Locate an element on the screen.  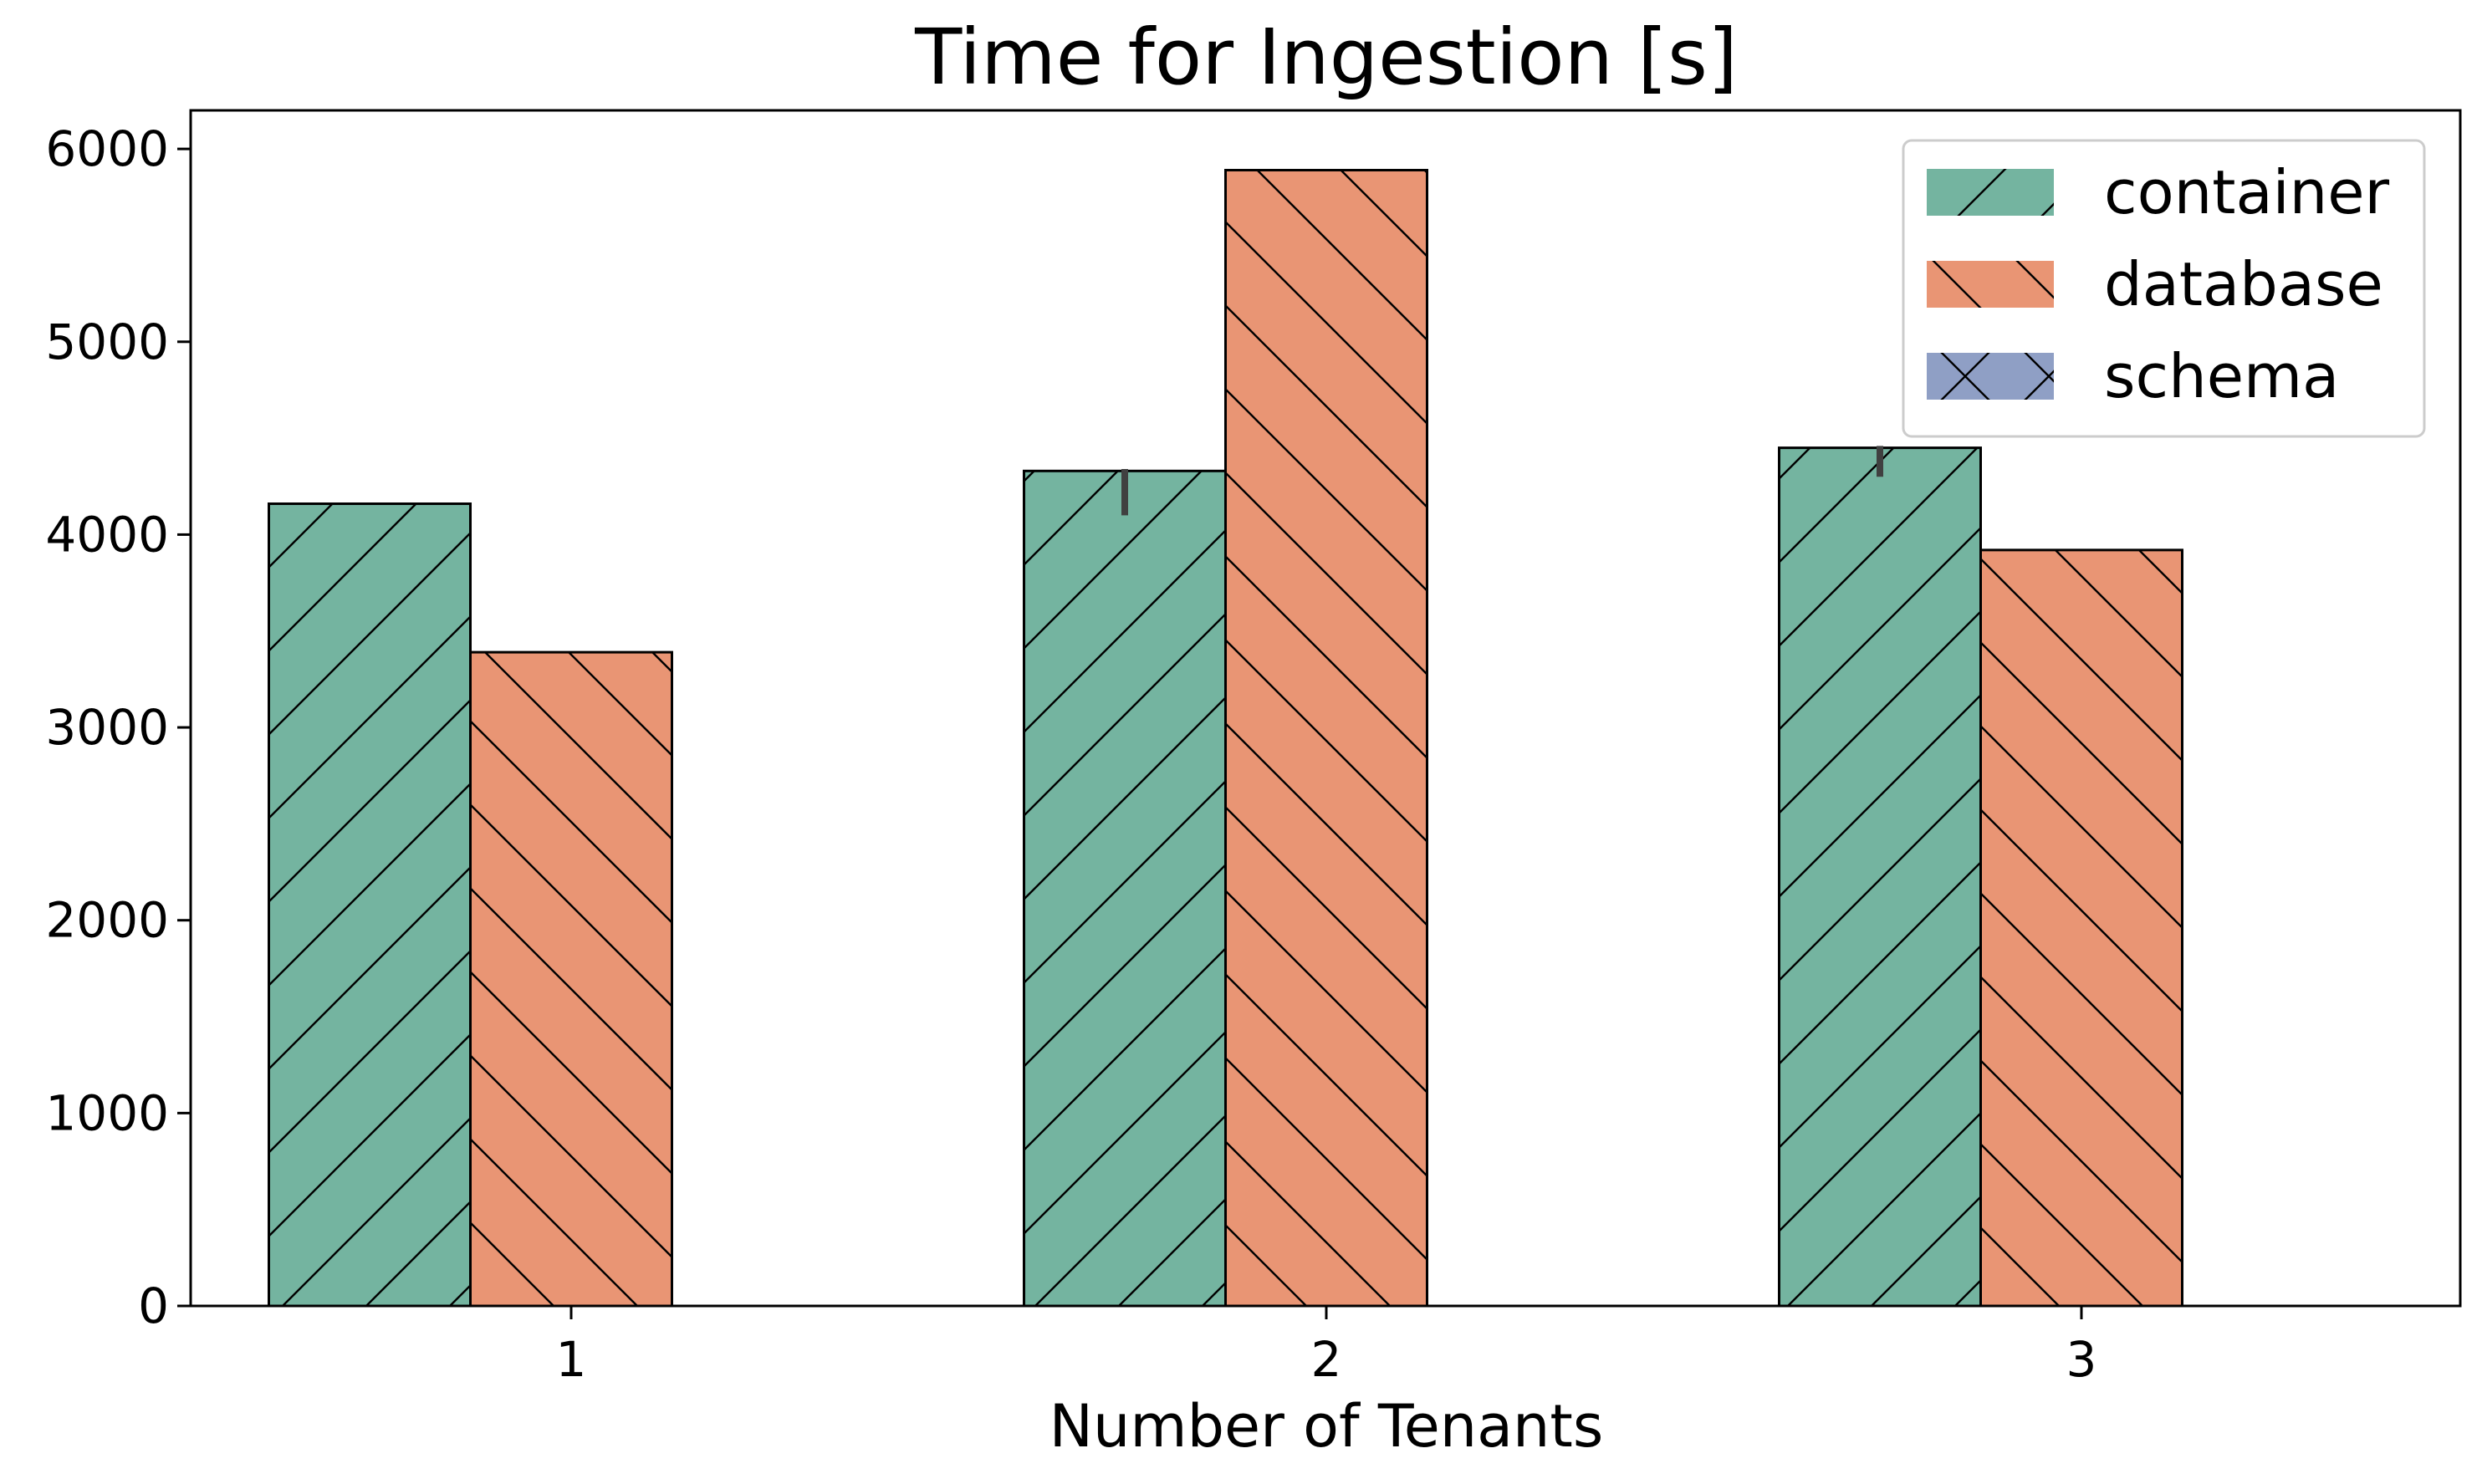
legend: container database schema is located at coordinates (2164, 288).